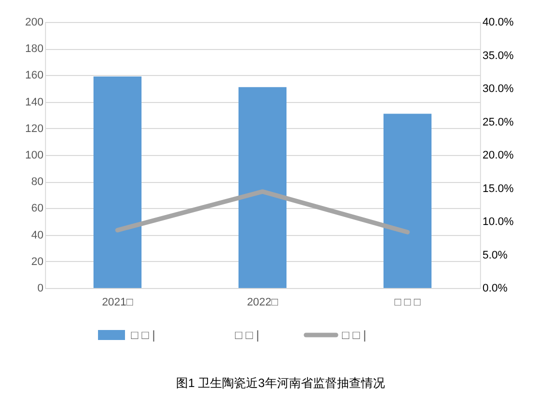 The image size is (533, 398). I want to click on y2-tick-label: 25.0%, so click(498, 122).